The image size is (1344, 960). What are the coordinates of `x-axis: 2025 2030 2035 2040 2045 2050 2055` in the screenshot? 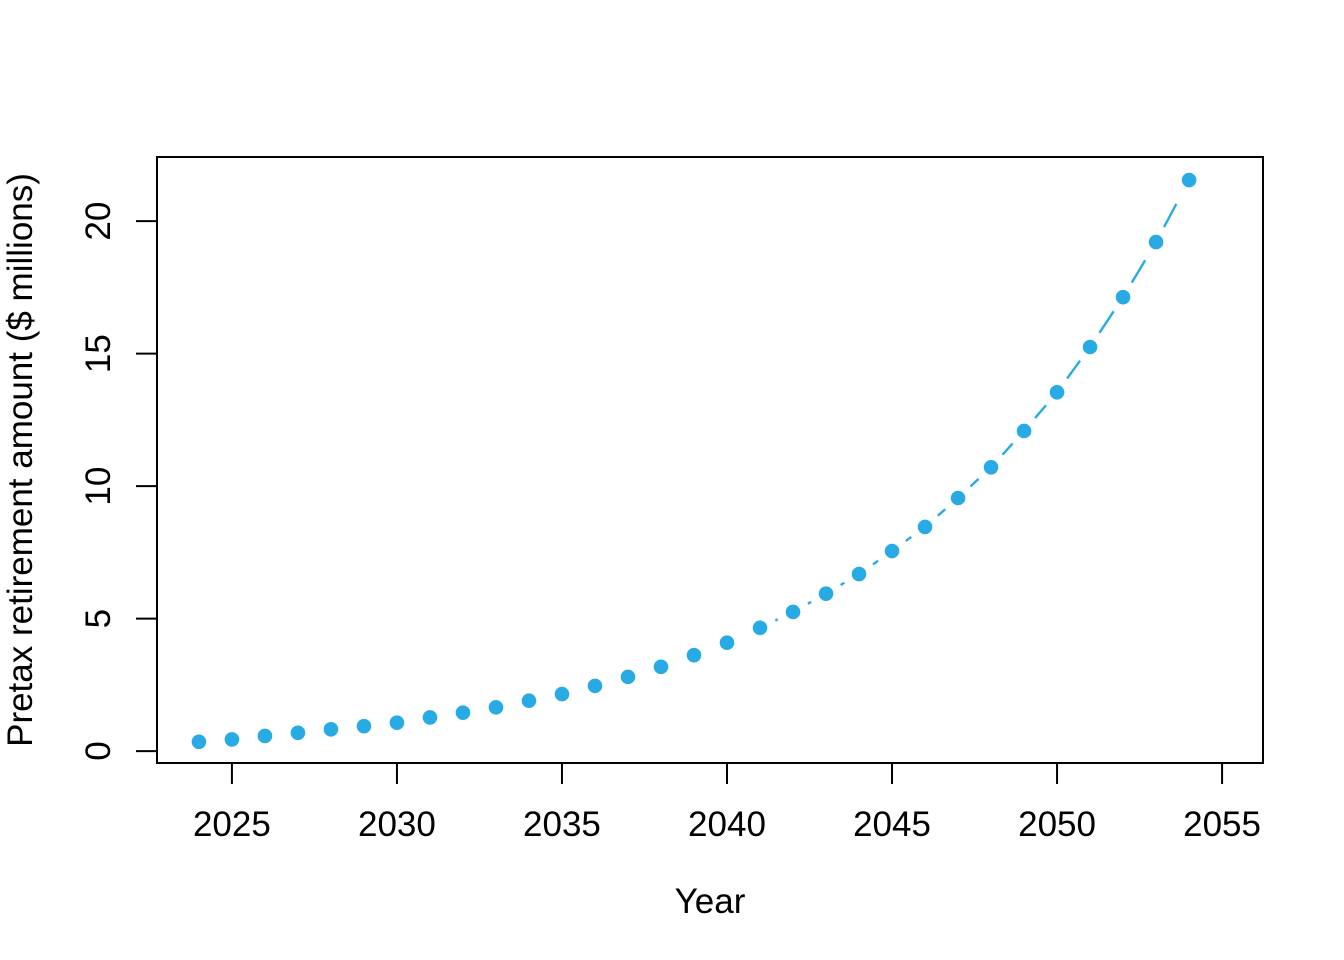 It's located at (727, 803).